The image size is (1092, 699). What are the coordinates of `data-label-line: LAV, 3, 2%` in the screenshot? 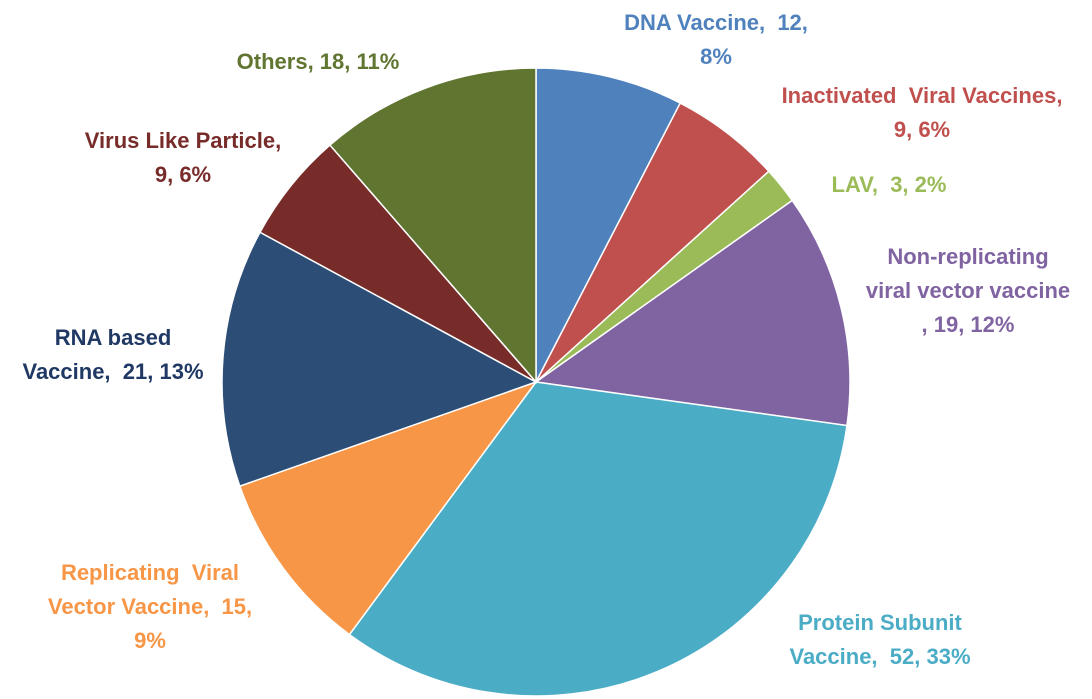 It's located at (889, 184).